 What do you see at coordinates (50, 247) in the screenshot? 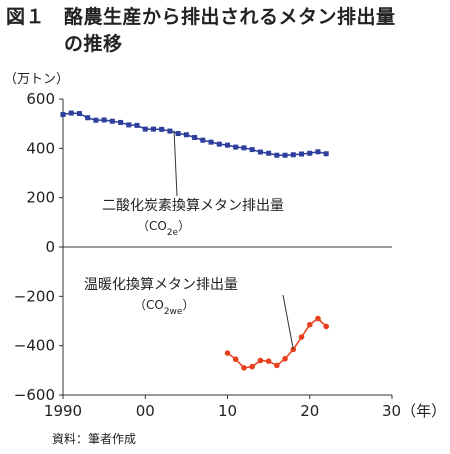
I see `y-tick-label: 0` at bounding box center [50, 247].